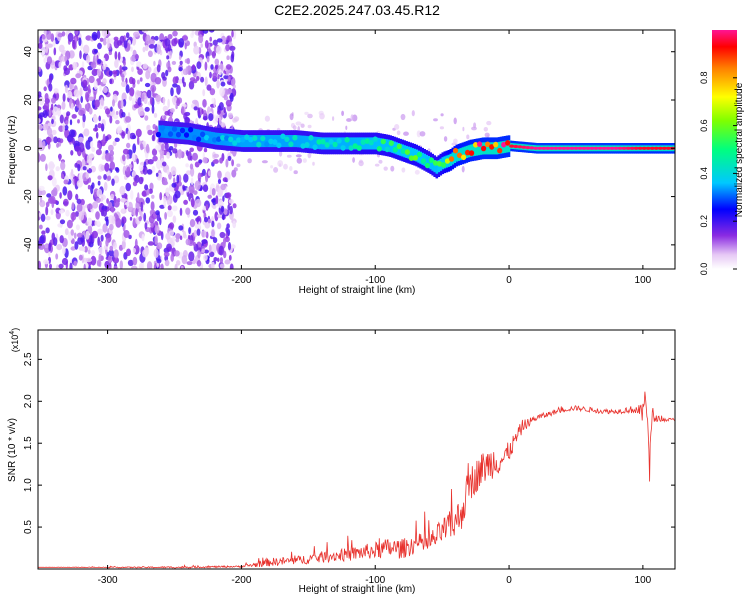 This screenshot has height=600, width=750. I want to click on snr-y-scale: (x104), so click(14, 340).